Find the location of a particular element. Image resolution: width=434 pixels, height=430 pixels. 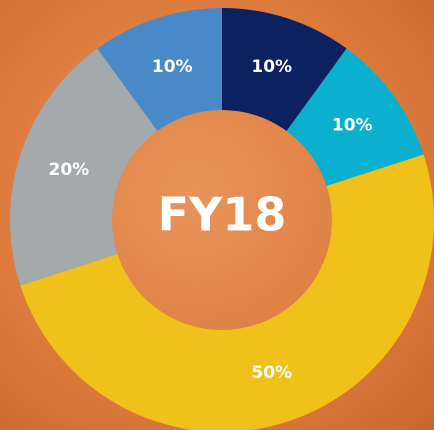

center-label: FY18 is located at coordinates (222, 215).